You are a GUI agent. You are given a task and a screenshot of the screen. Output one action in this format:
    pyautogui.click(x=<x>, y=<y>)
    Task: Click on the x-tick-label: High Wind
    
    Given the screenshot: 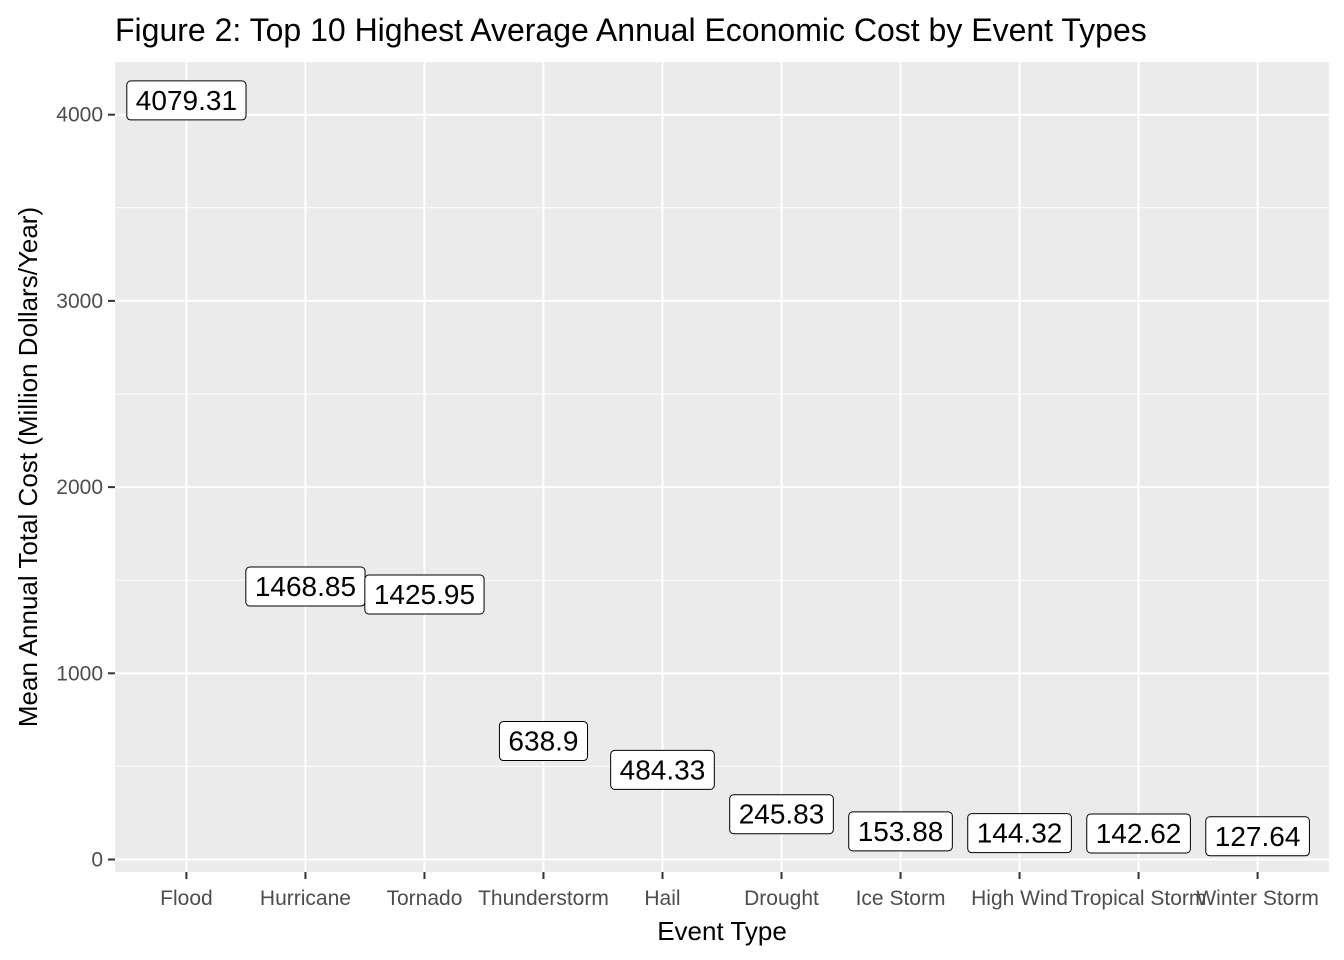 What is the action you would take?
    pyautogui.click(x=1019, y=898)
    